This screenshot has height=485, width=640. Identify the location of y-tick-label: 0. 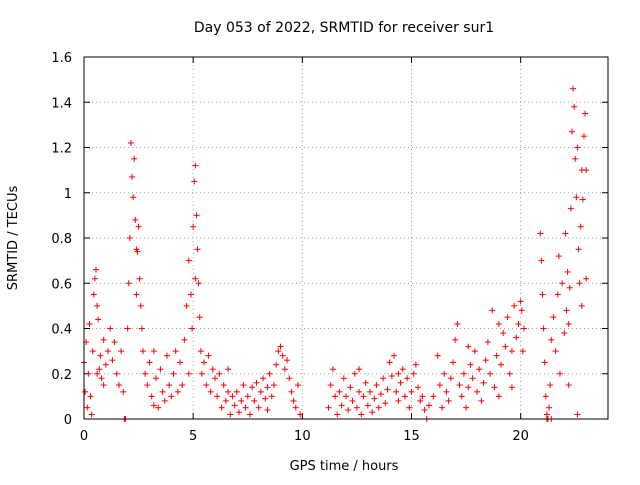
(68, 420).